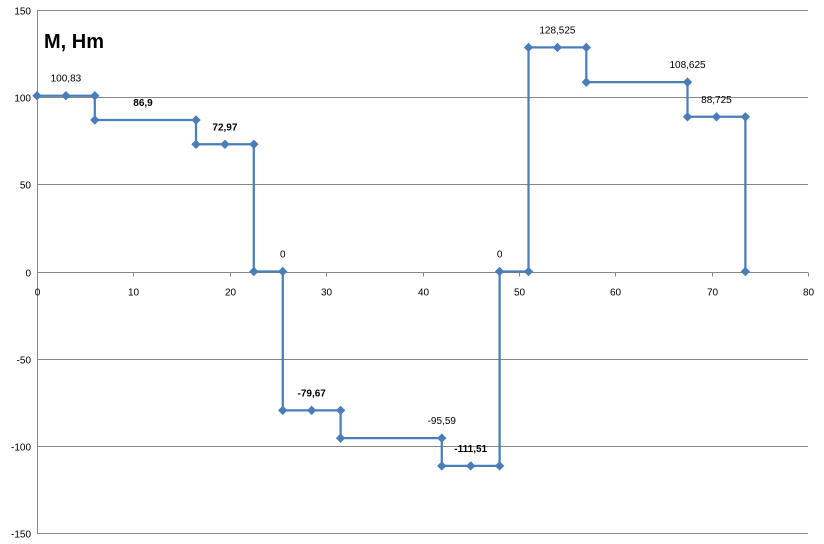 This screenshot has width=824, height=544. What do you see at coordinates (616, 293) in the screenshot?
I see `x-tick-label: 60` at bounding box center [616, 293].